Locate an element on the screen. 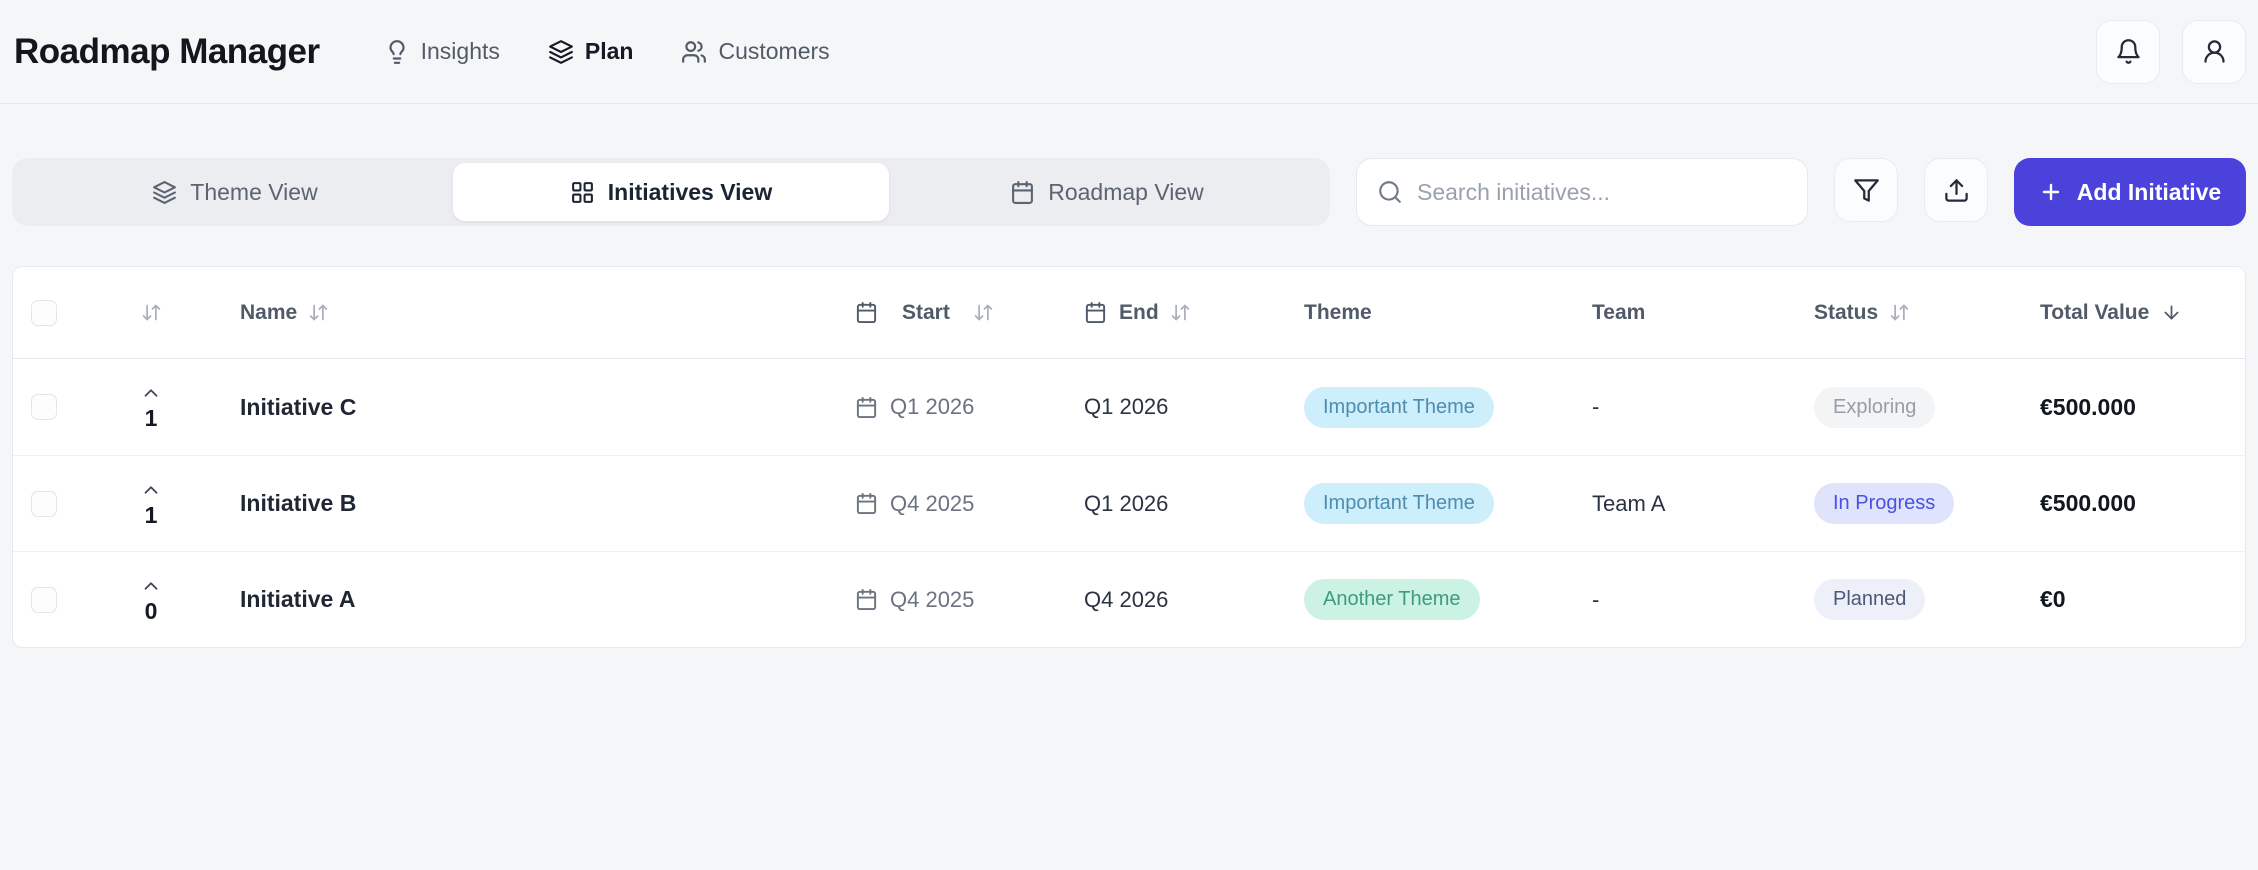 The image size is (2258, 870). table-header-row: Name Start End Theme Team Sta is located at coordinates (1129, 313).